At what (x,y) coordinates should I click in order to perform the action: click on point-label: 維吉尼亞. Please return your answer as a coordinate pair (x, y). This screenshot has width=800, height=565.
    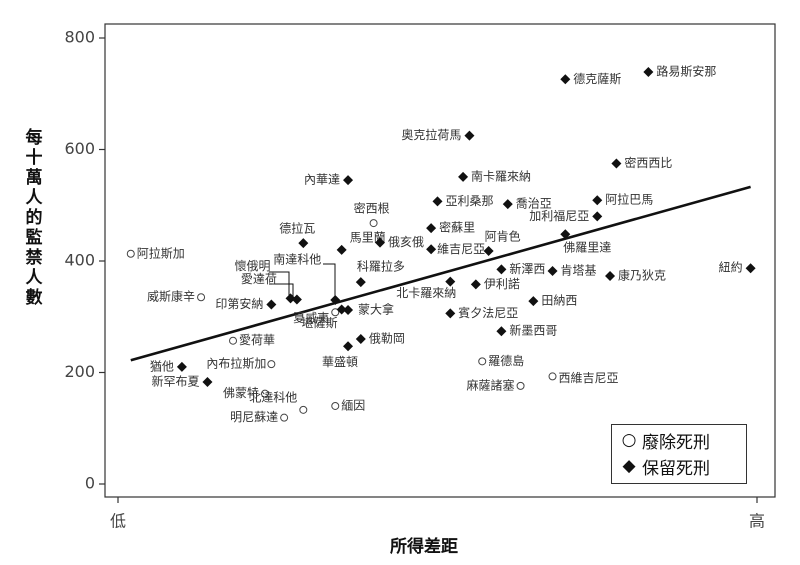
    Looking at the image, I should click on (461, 249).